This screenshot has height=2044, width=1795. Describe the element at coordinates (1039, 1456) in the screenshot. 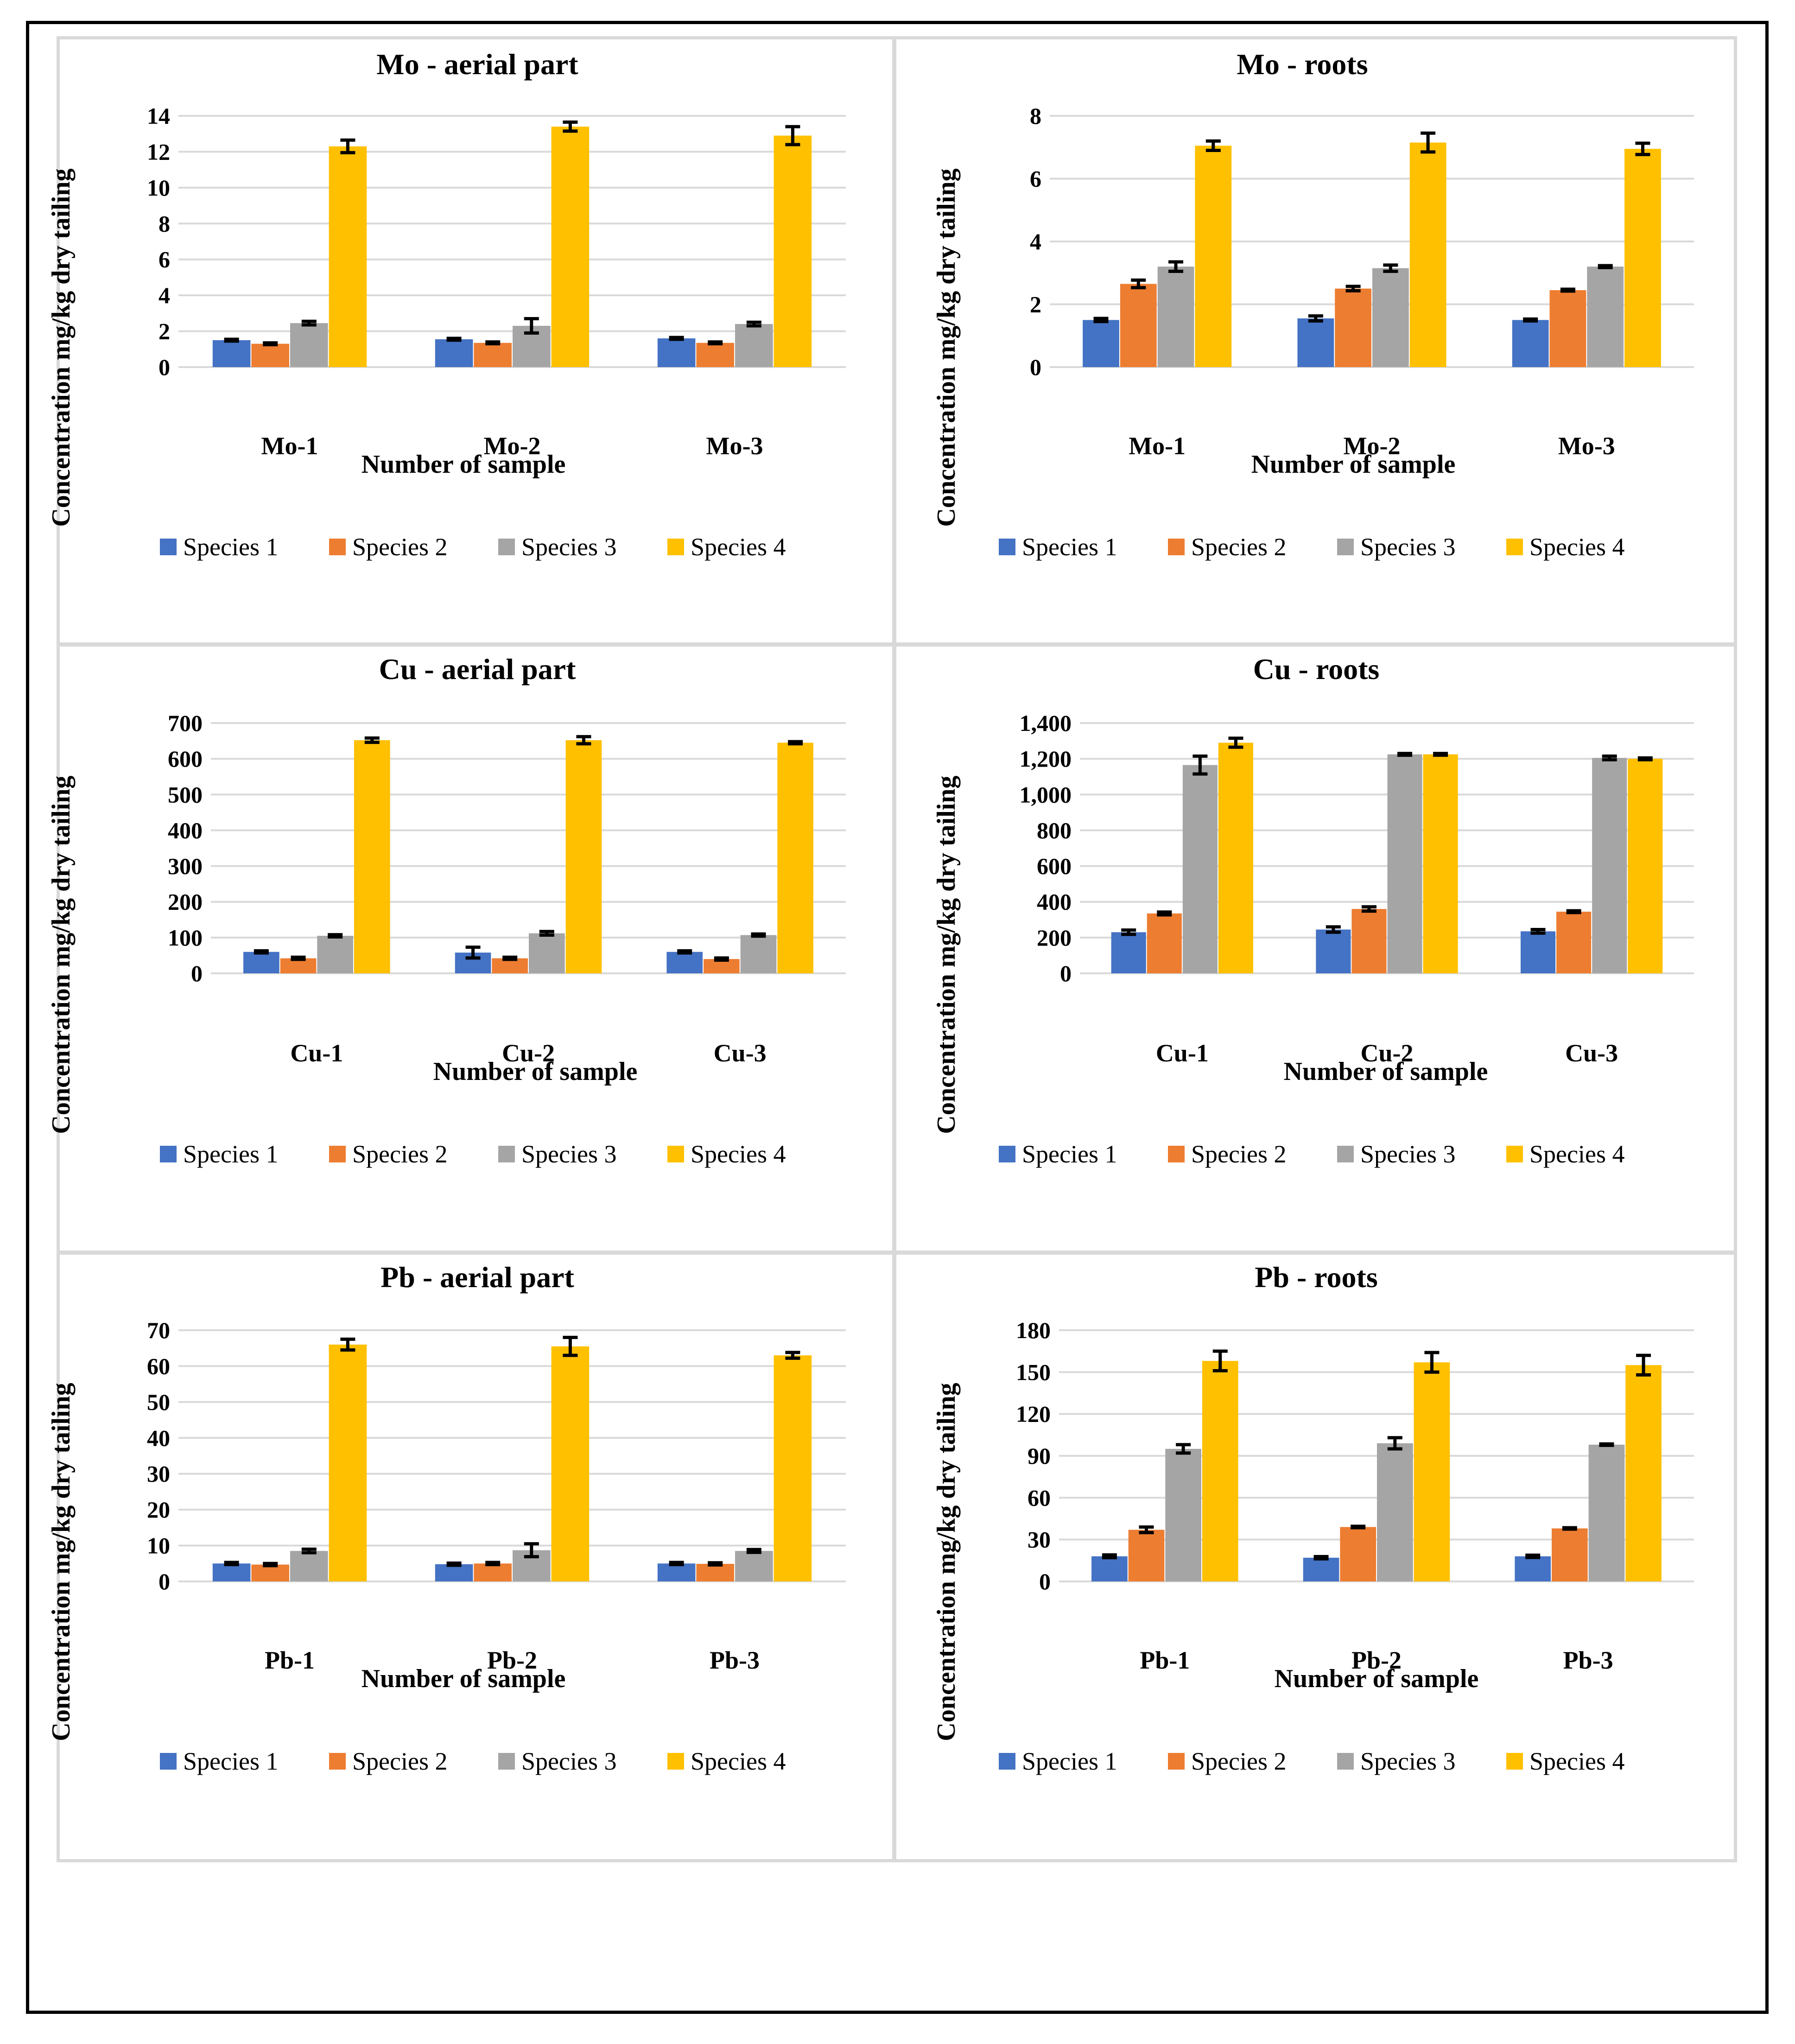

I see `y-tick-label: 90` at that location.